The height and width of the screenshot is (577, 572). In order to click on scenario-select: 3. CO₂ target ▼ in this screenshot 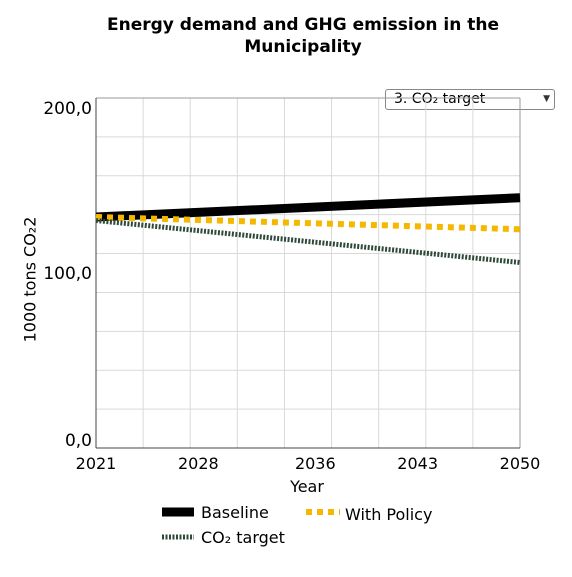, I will do `click(470, 99)`.